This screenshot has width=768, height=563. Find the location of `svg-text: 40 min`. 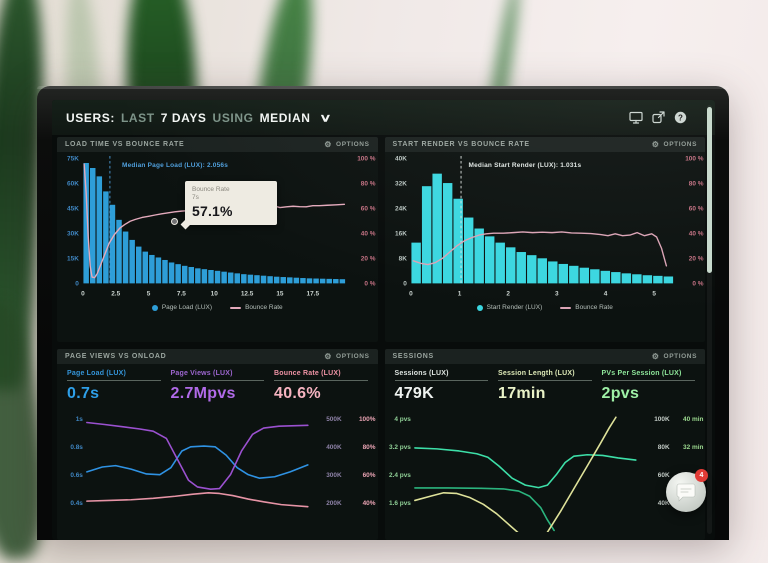

svg-text: 40 min is located at coordinates (693, 419).